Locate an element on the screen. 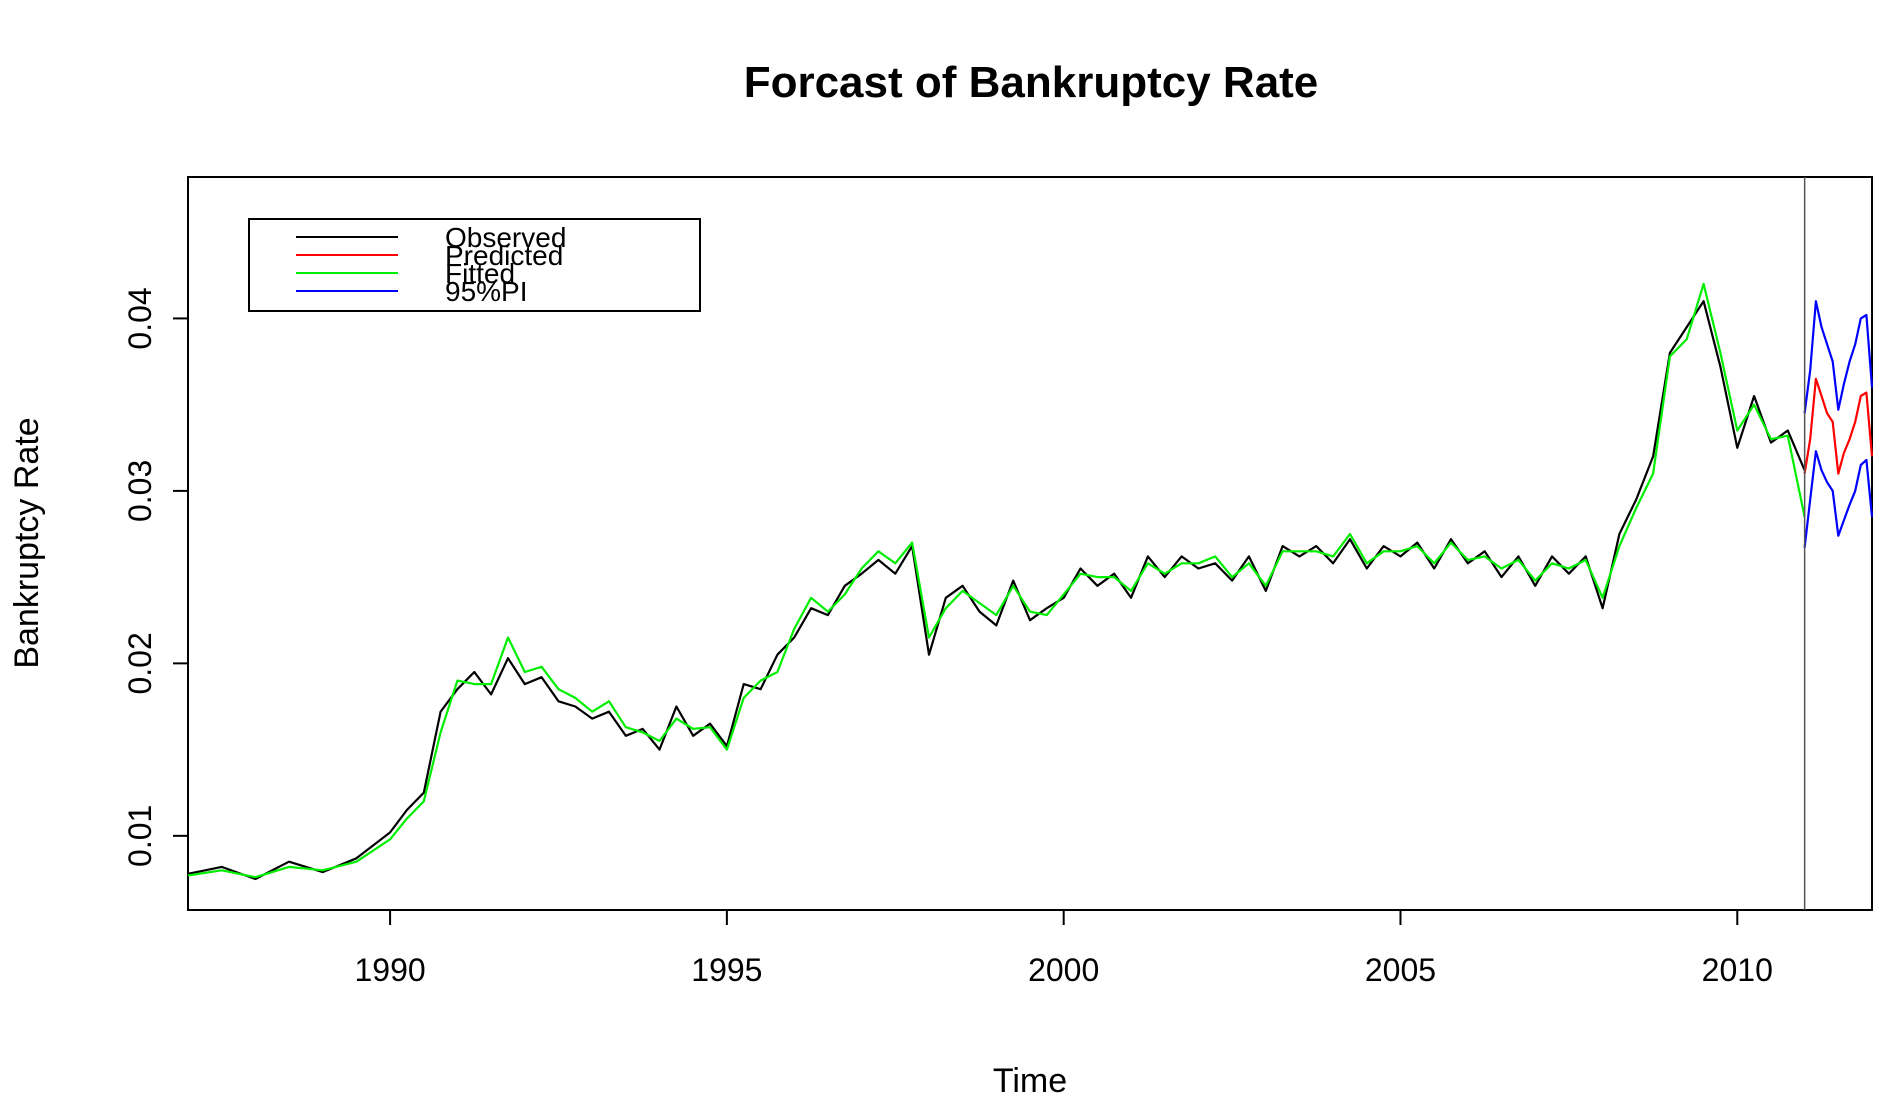 The image size is (1904, 1098). series-line-predicted is located at coordinates (1838, 426).